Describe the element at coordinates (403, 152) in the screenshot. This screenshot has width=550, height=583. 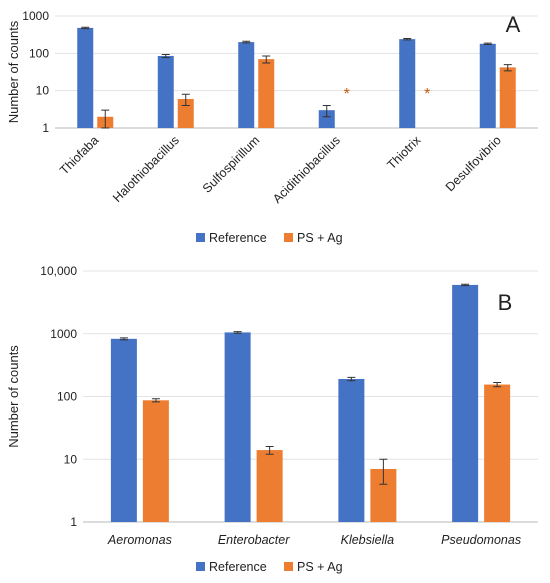
I see `category-label: Thiotrix` at that location.